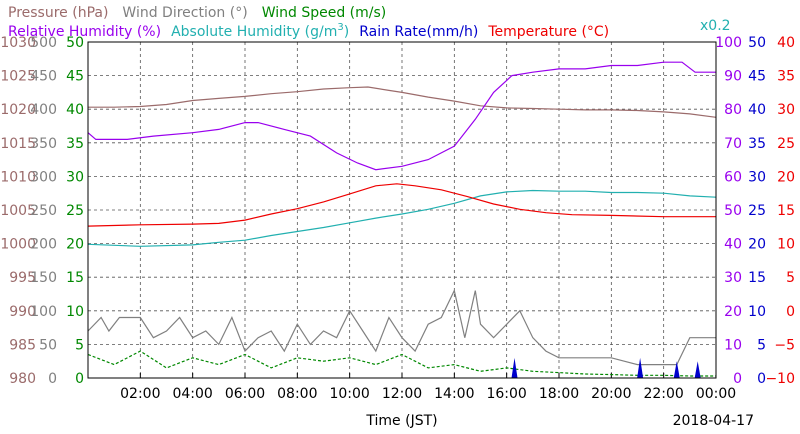 This screenshot has width=800, height=434. Describe the element at coordinates (18, 110) in the screenshot. I see `pressure-tick-label: 1020` at that location.